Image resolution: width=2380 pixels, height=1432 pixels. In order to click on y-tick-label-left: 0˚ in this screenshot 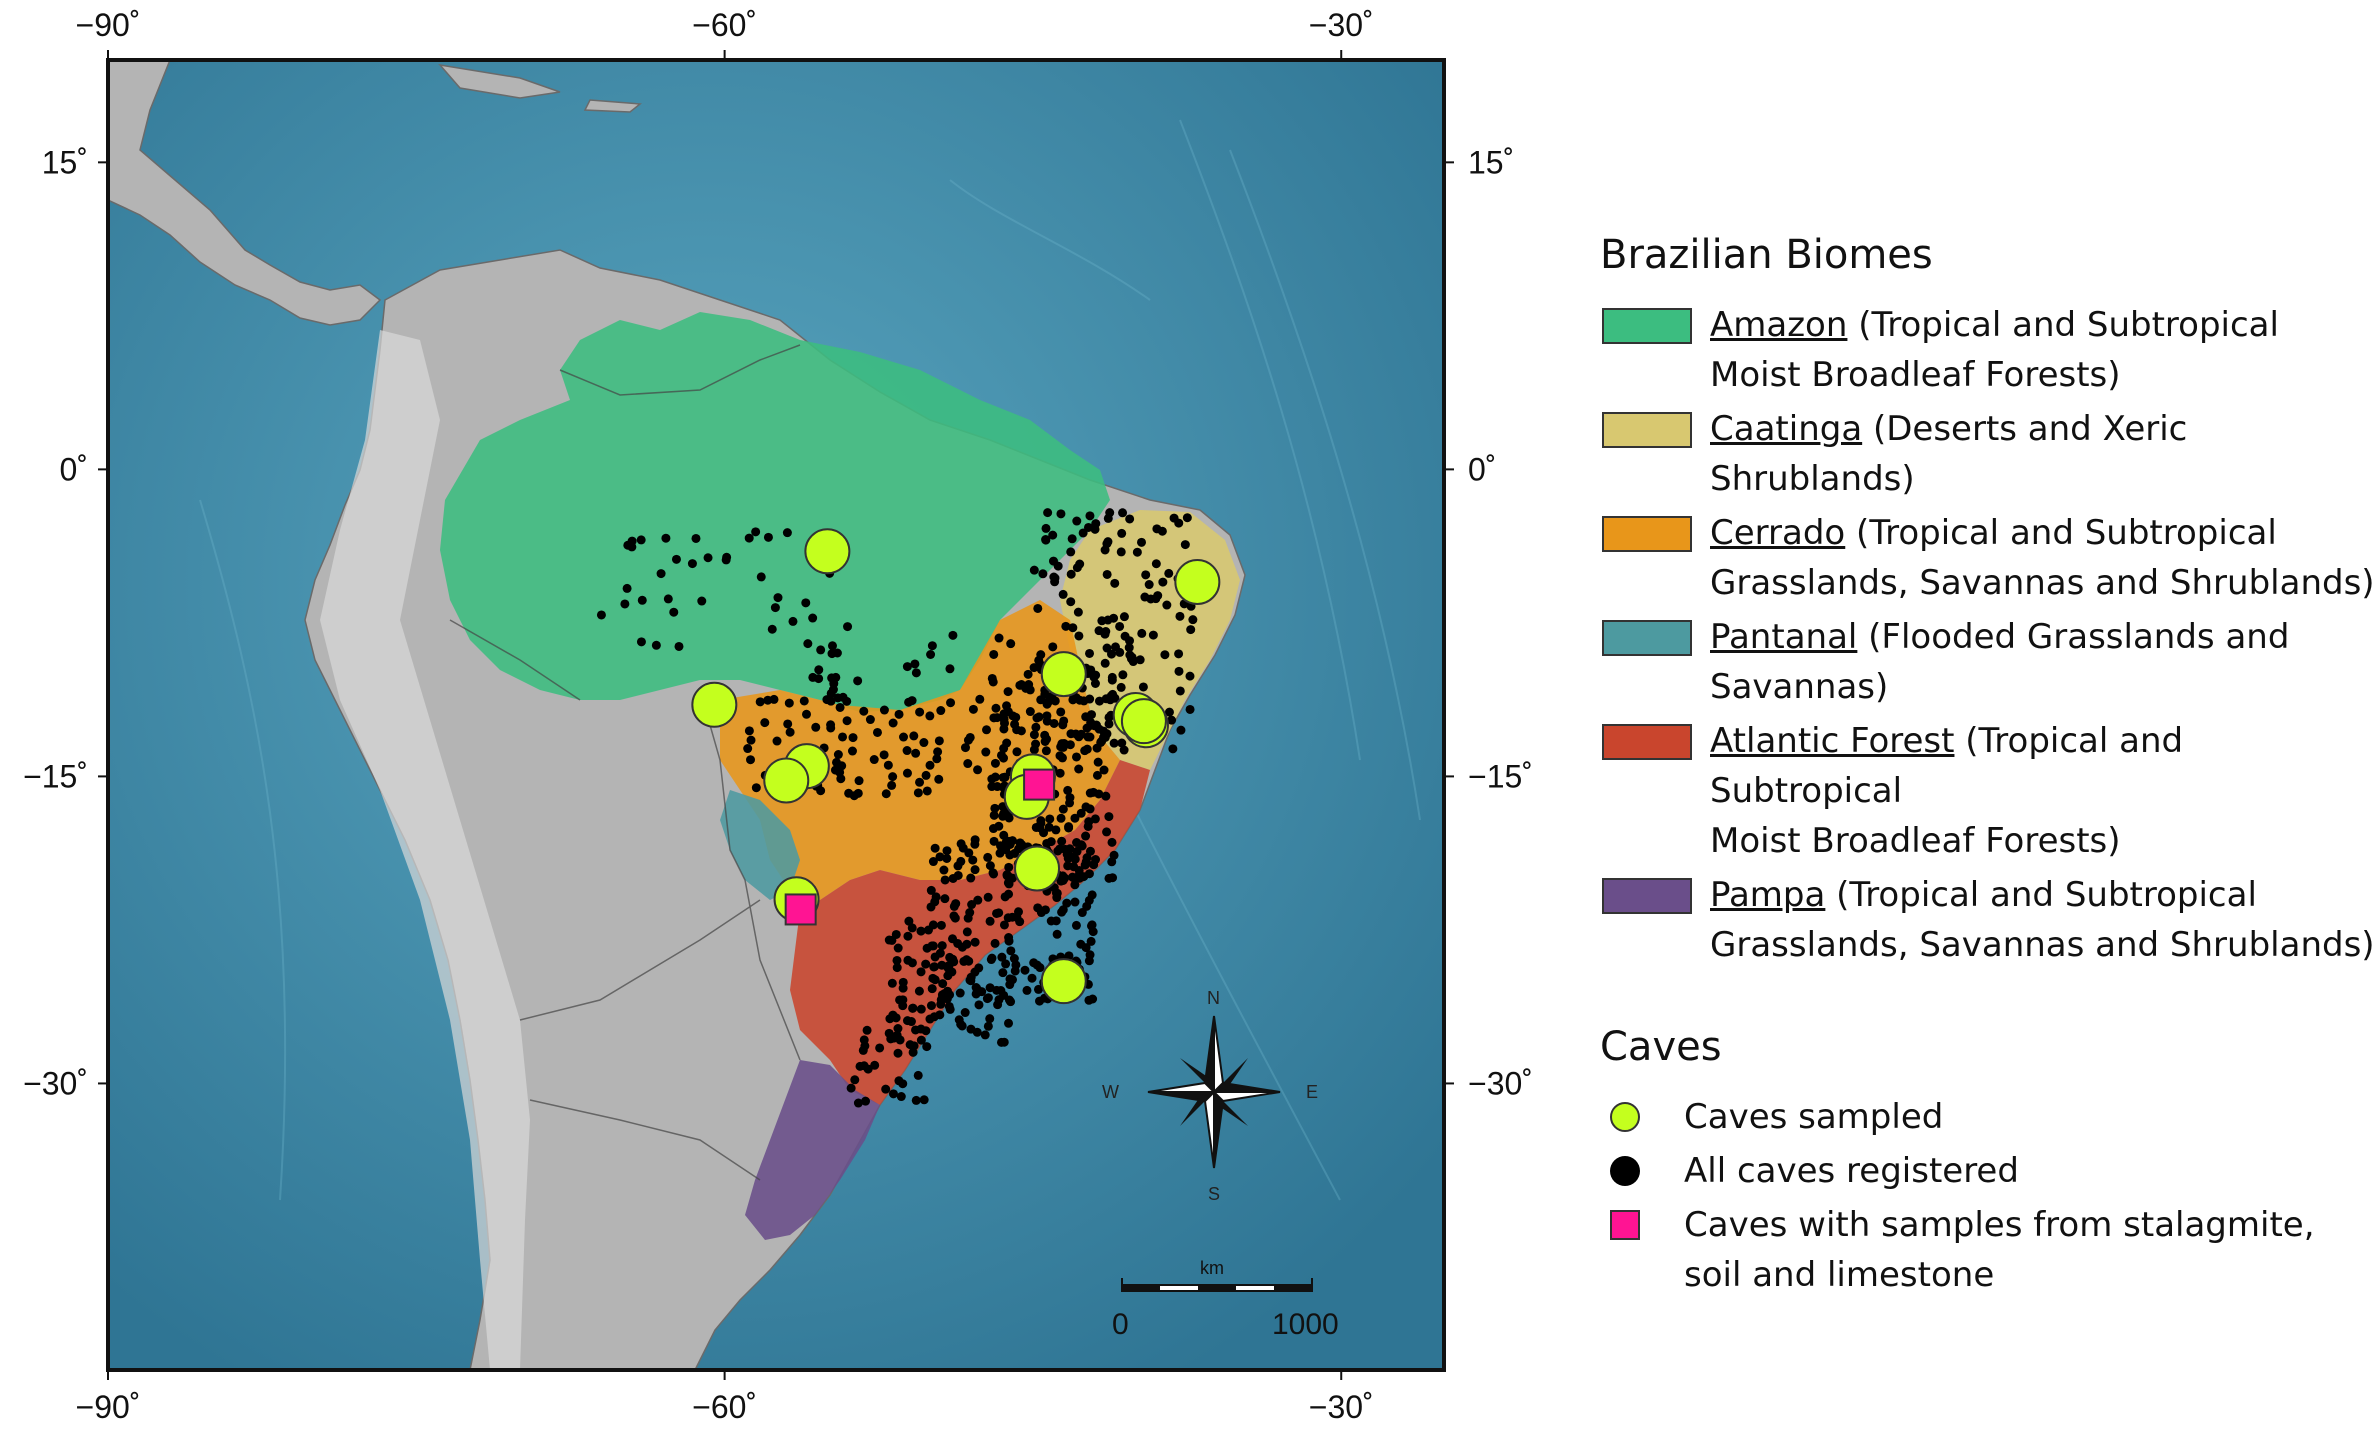, I will do `click(74, 469)`.